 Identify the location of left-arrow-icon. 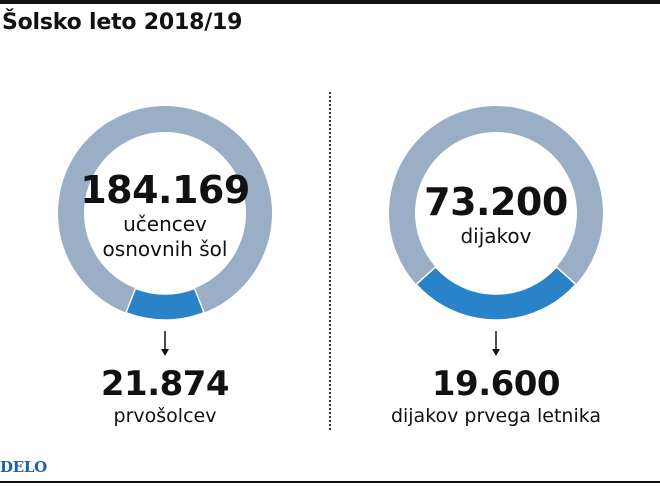
(165, 343).